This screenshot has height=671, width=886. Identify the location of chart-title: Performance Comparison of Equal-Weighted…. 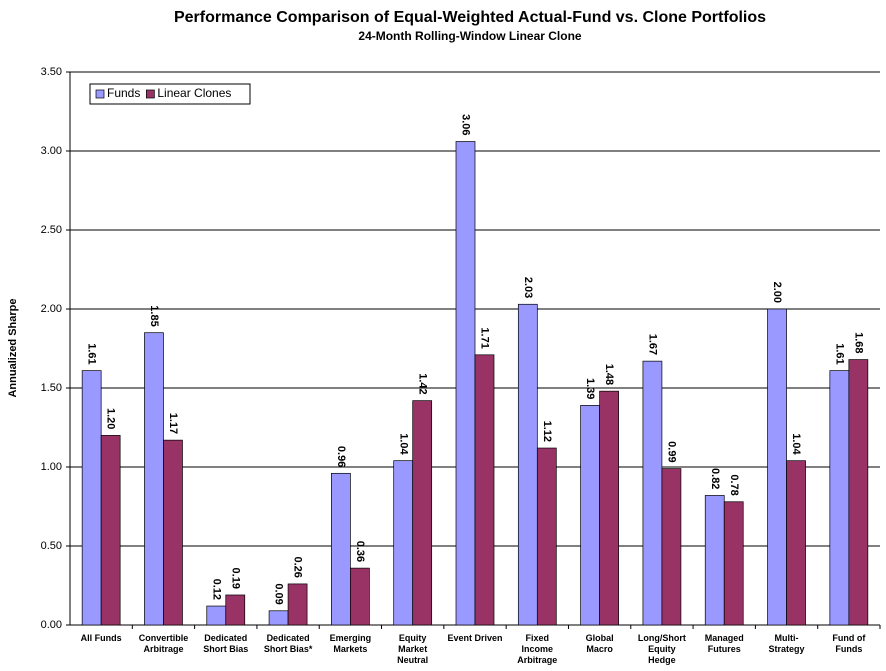
(470, 17).